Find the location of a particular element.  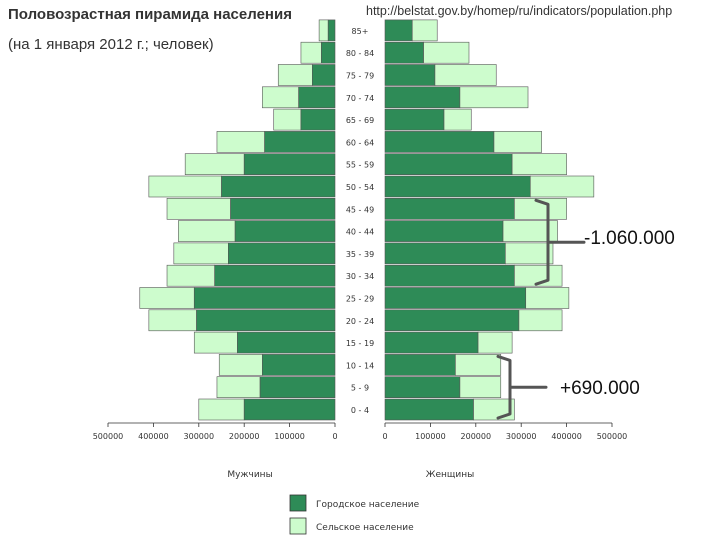

age-group-label: 10 - 14 is located at coordinates (360, 365).